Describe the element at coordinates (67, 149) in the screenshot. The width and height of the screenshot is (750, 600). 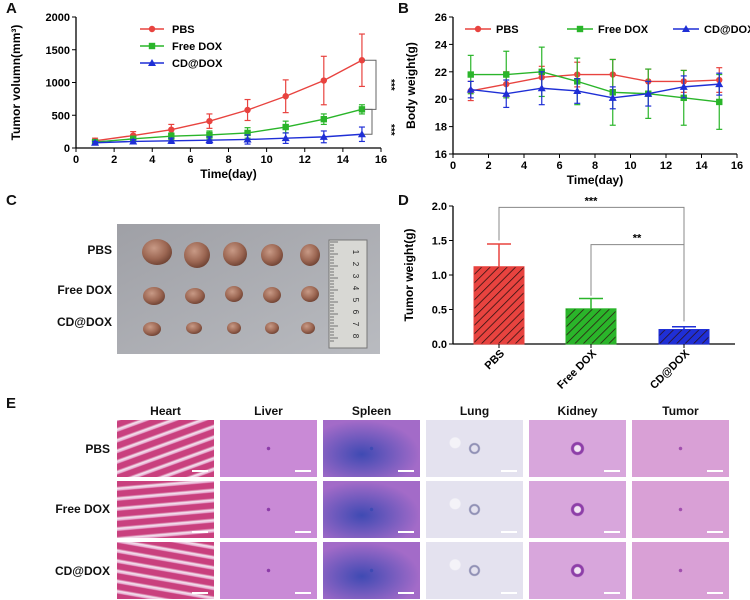
I see `y-tick-label: 0` at that location.